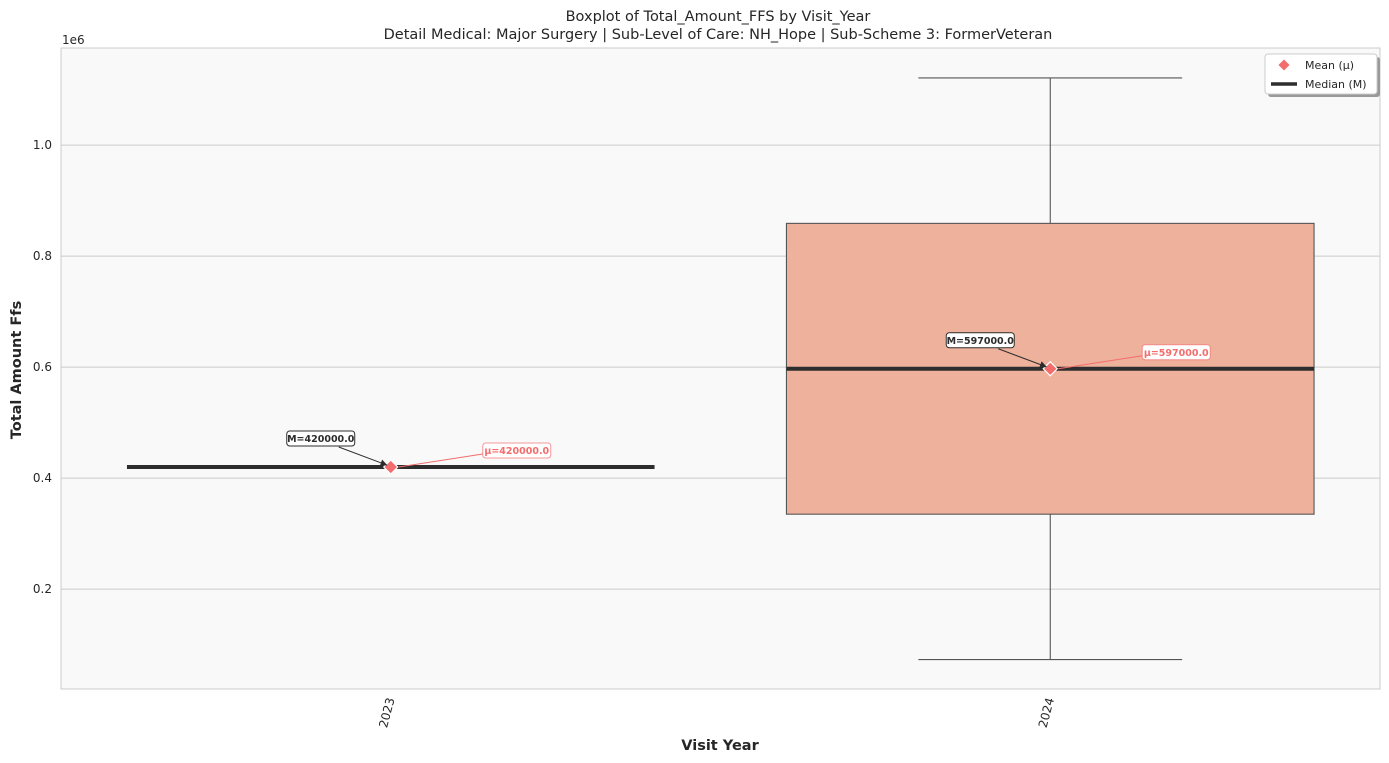  Describe the element at coordinates (42, 589) in the screenshot. I see `y-tick-label: 0.2` at that location.